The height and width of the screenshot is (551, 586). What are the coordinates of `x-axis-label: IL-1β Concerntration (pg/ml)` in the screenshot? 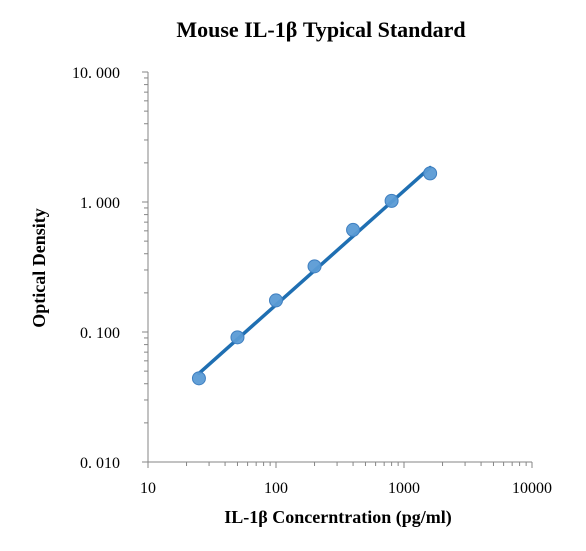 It's located at (337, 517).